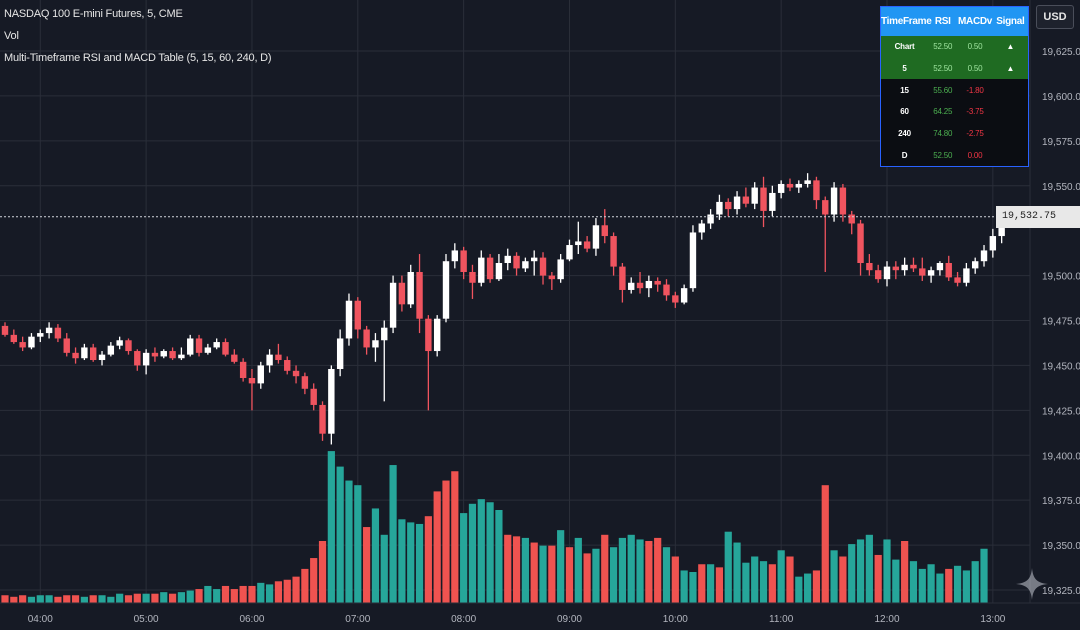  Describe the element at coordinates (1061, 591) in the screenshot. I see `price-tick-label: 19,325.00` at that location.